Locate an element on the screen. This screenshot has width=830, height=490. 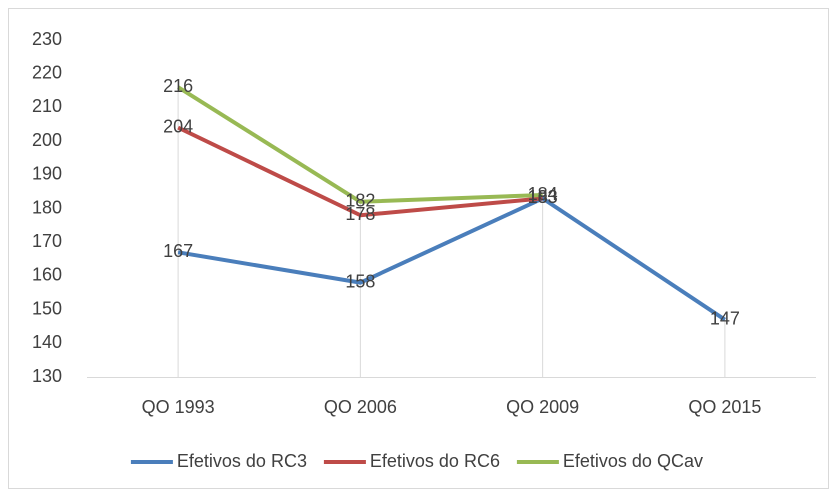
legend-label: Efetivos do QCav is located at coordinates (633, 461).